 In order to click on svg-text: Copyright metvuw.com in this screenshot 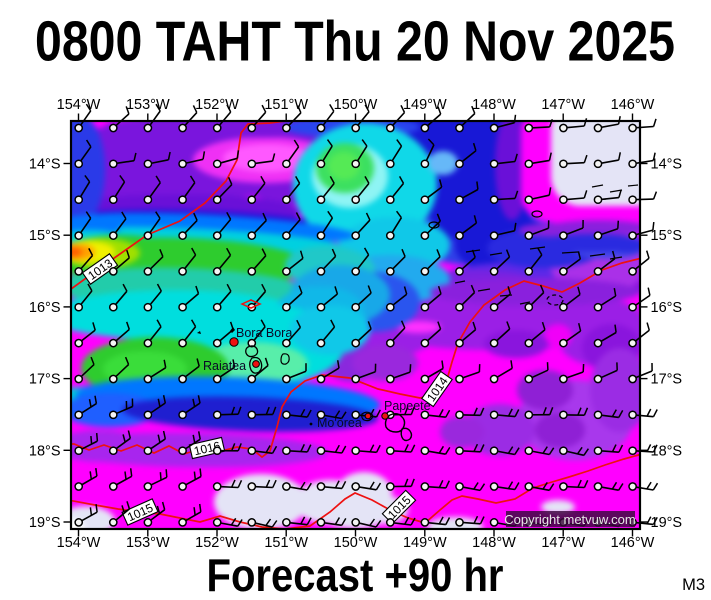, I will do `click(570, 519)`.